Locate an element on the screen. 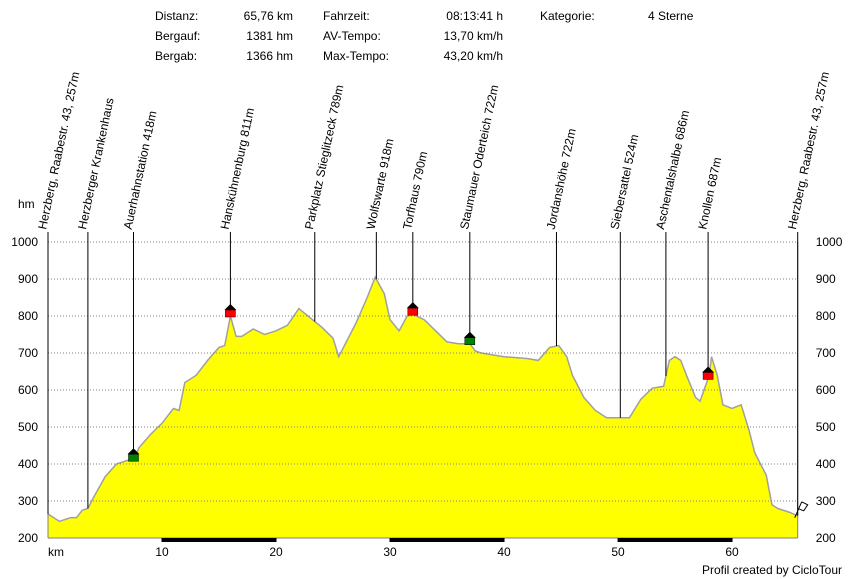 The image size is (849, 579). y-tick-label-left: 700 is located at coordinates (28, 353).